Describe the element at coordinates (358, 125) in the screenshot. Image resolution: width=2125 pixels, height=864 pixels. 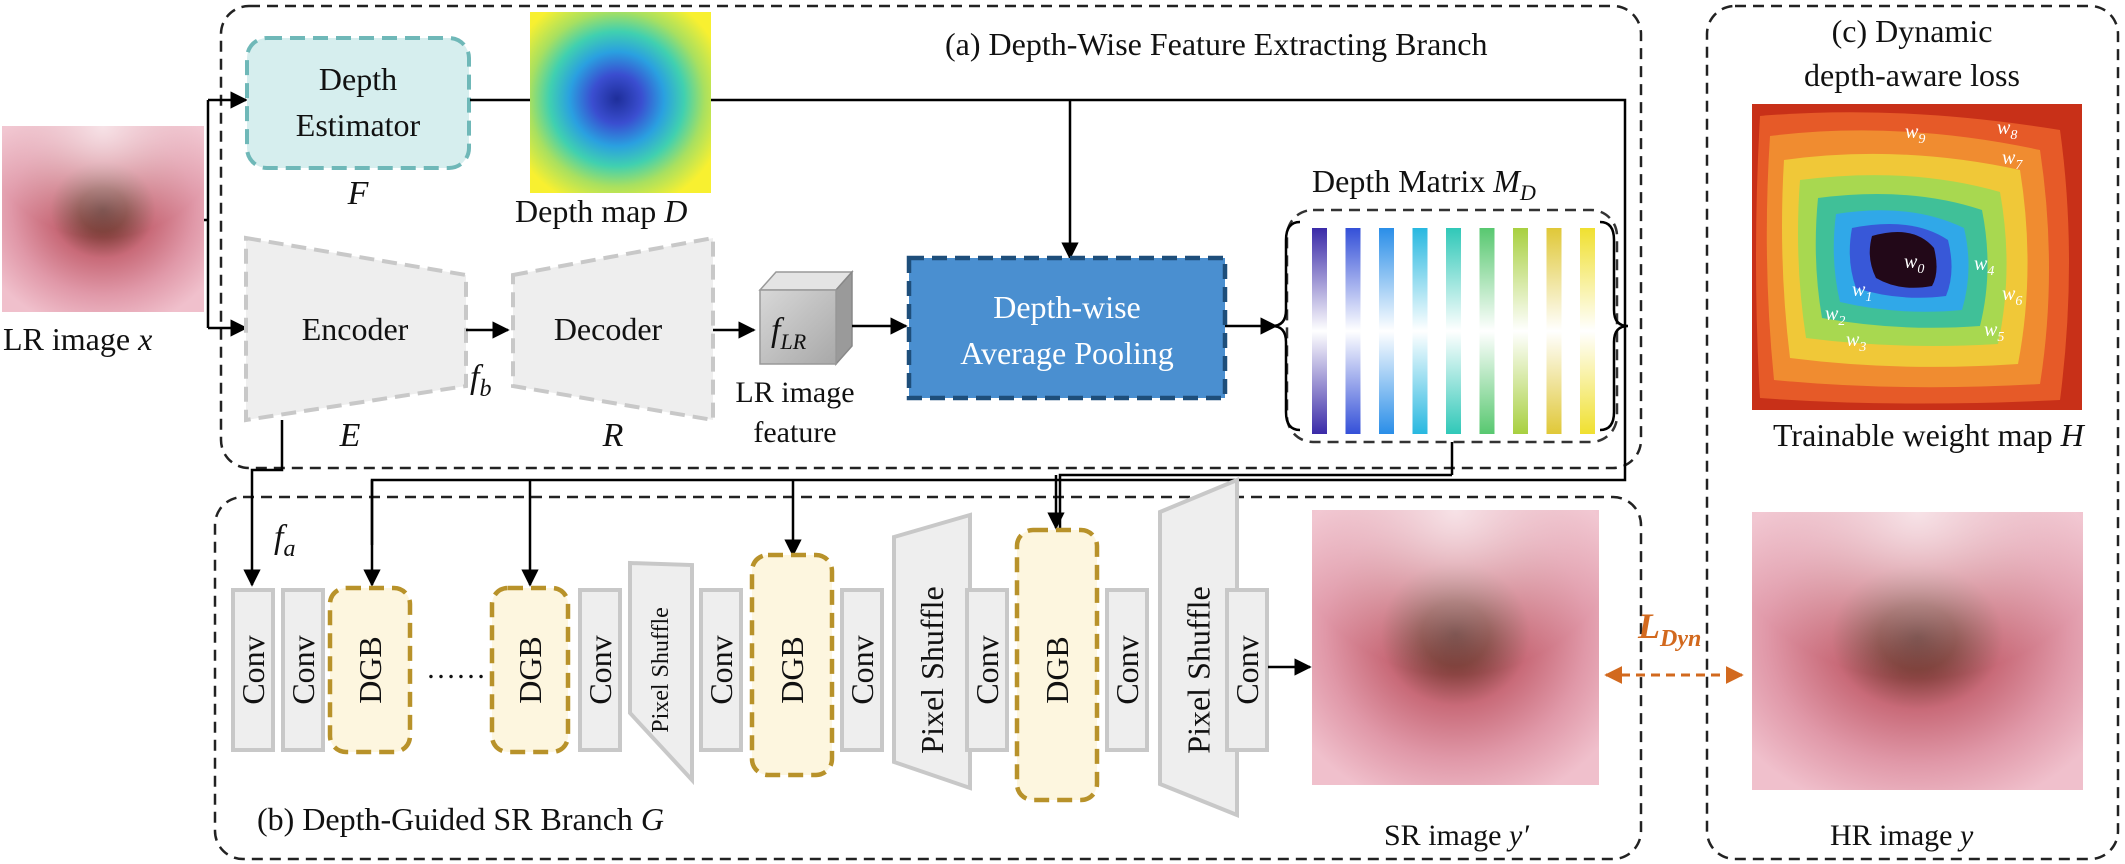
I see `depth-estimator-line2: Estimator` at that location.